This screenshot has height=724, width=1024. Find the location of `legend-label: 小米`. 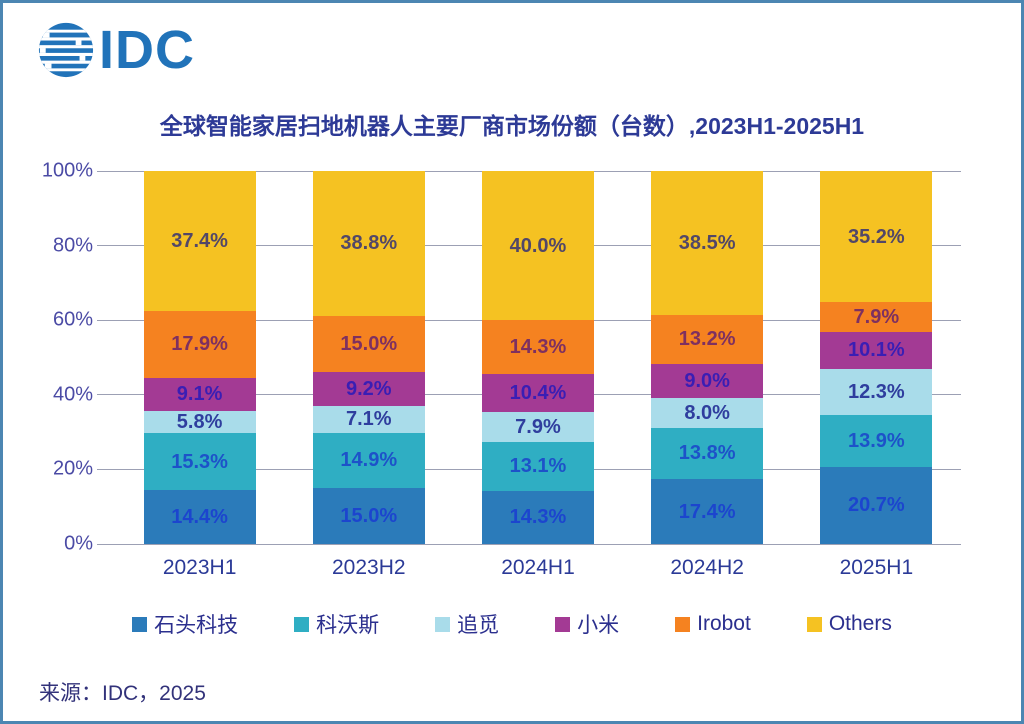

legend-label: 小米 is located at coordinates (598, 625).